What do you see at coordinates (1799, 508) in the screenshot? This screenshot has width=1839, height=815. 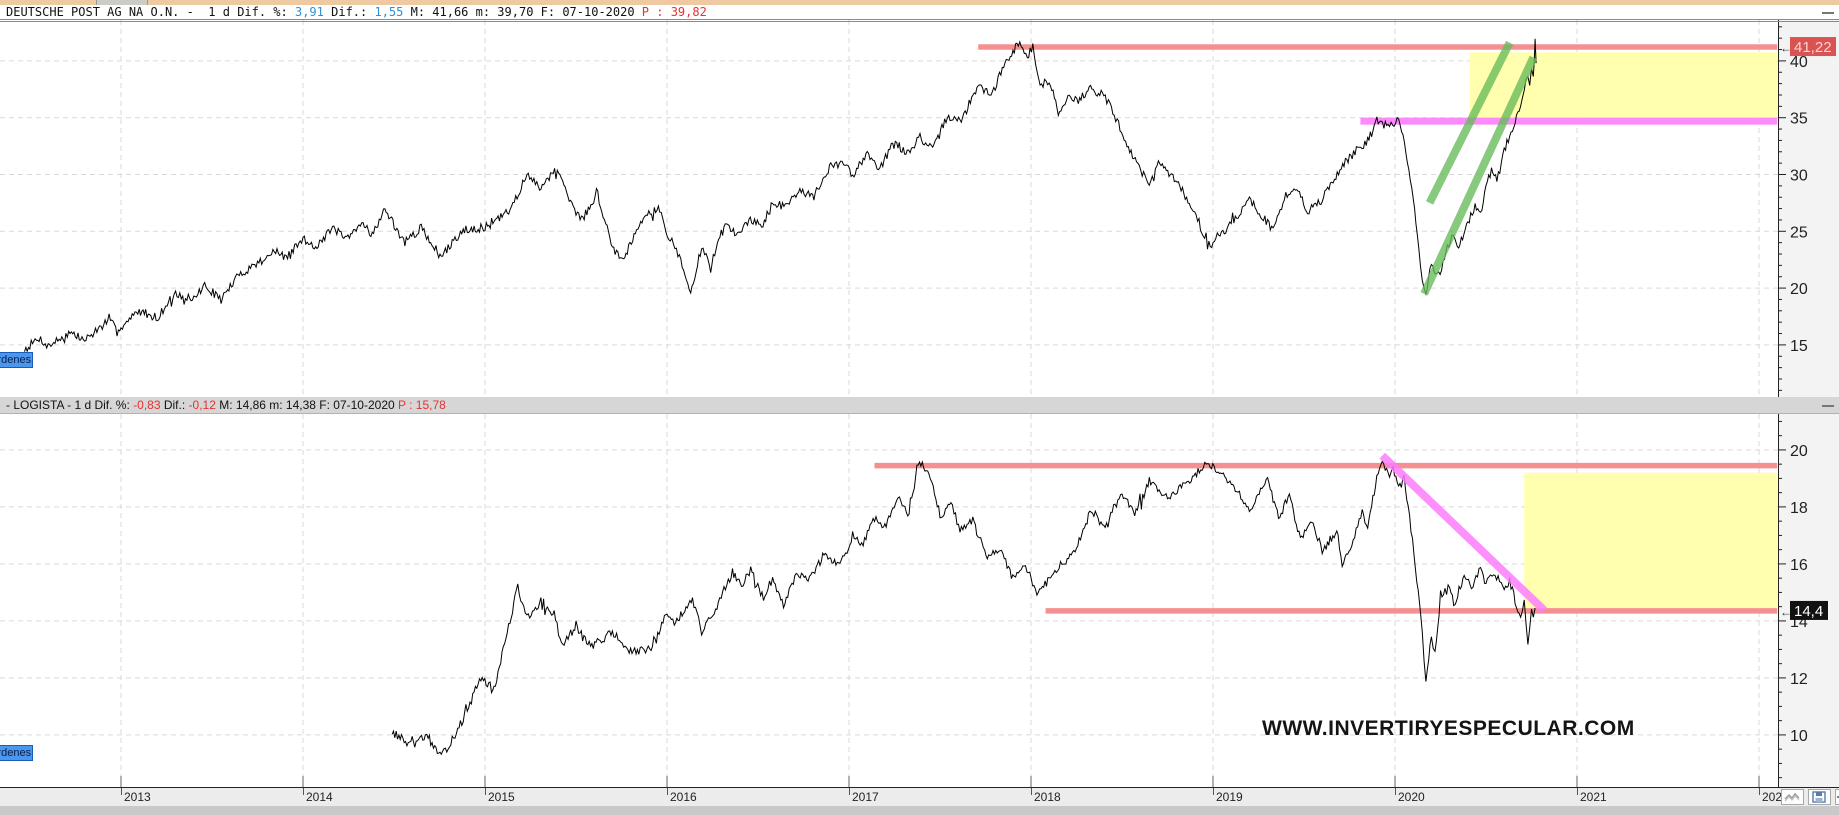 I see `y-tick-label: 18` at bounding box center [1799, 508].